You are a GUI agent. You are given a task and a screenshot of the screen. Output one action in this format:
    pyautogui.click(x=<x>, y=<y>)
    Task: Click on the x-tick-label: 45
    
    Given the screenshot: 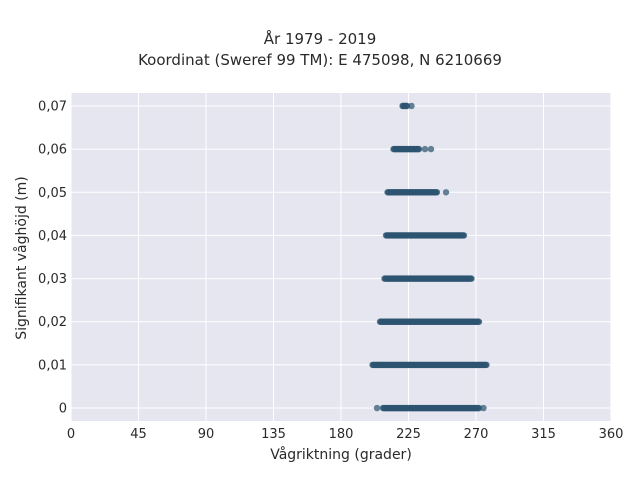 What is the action you would take?
    pyautogui.click(x=138, y=434)
    